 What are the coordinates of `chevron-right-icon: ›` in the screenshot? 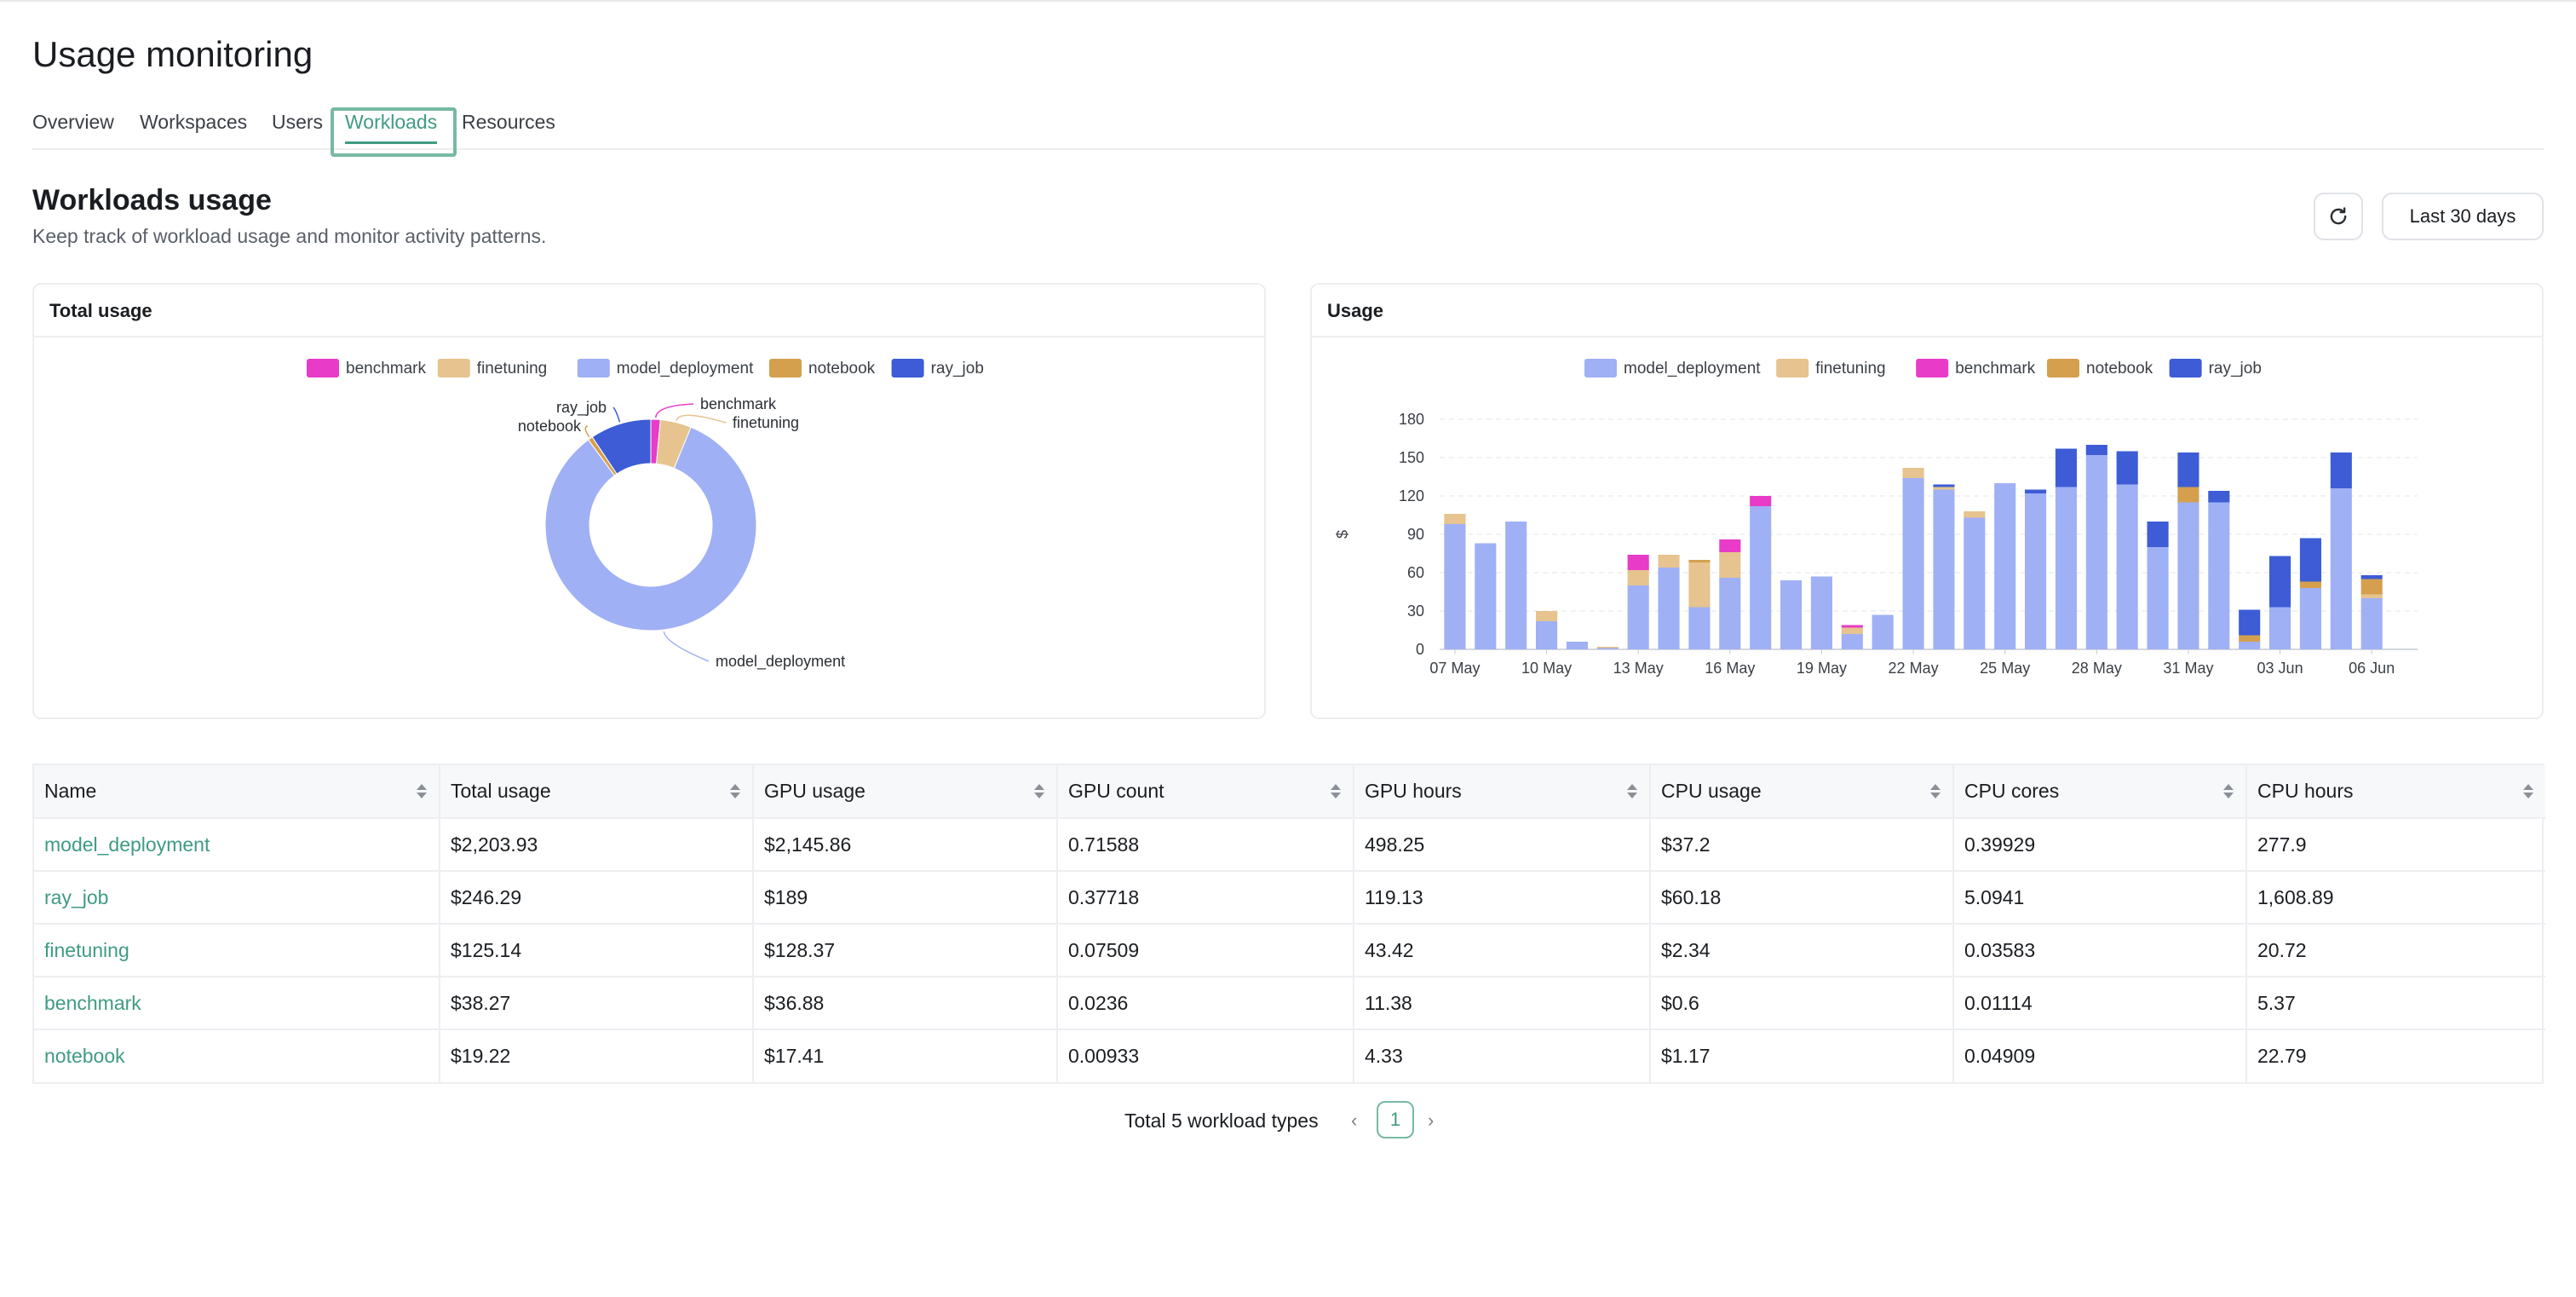 It's located at (1431, 1120).